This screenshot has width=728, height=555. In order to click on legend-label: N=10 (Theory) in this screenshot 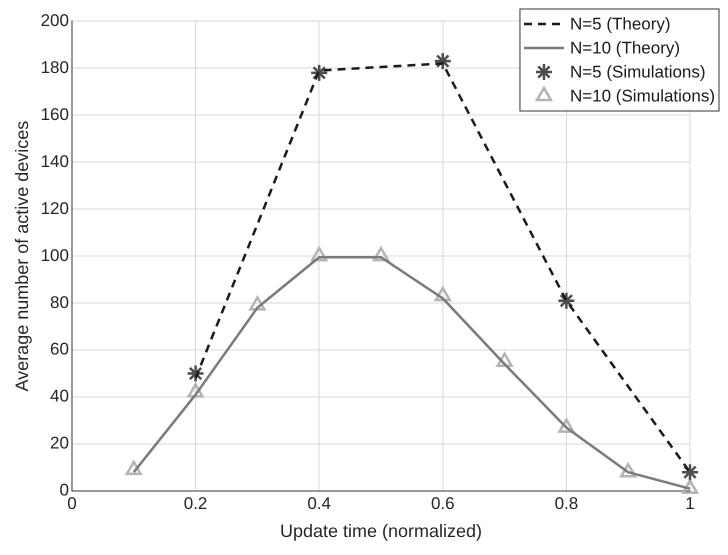, I will do `click(625, 48)`.